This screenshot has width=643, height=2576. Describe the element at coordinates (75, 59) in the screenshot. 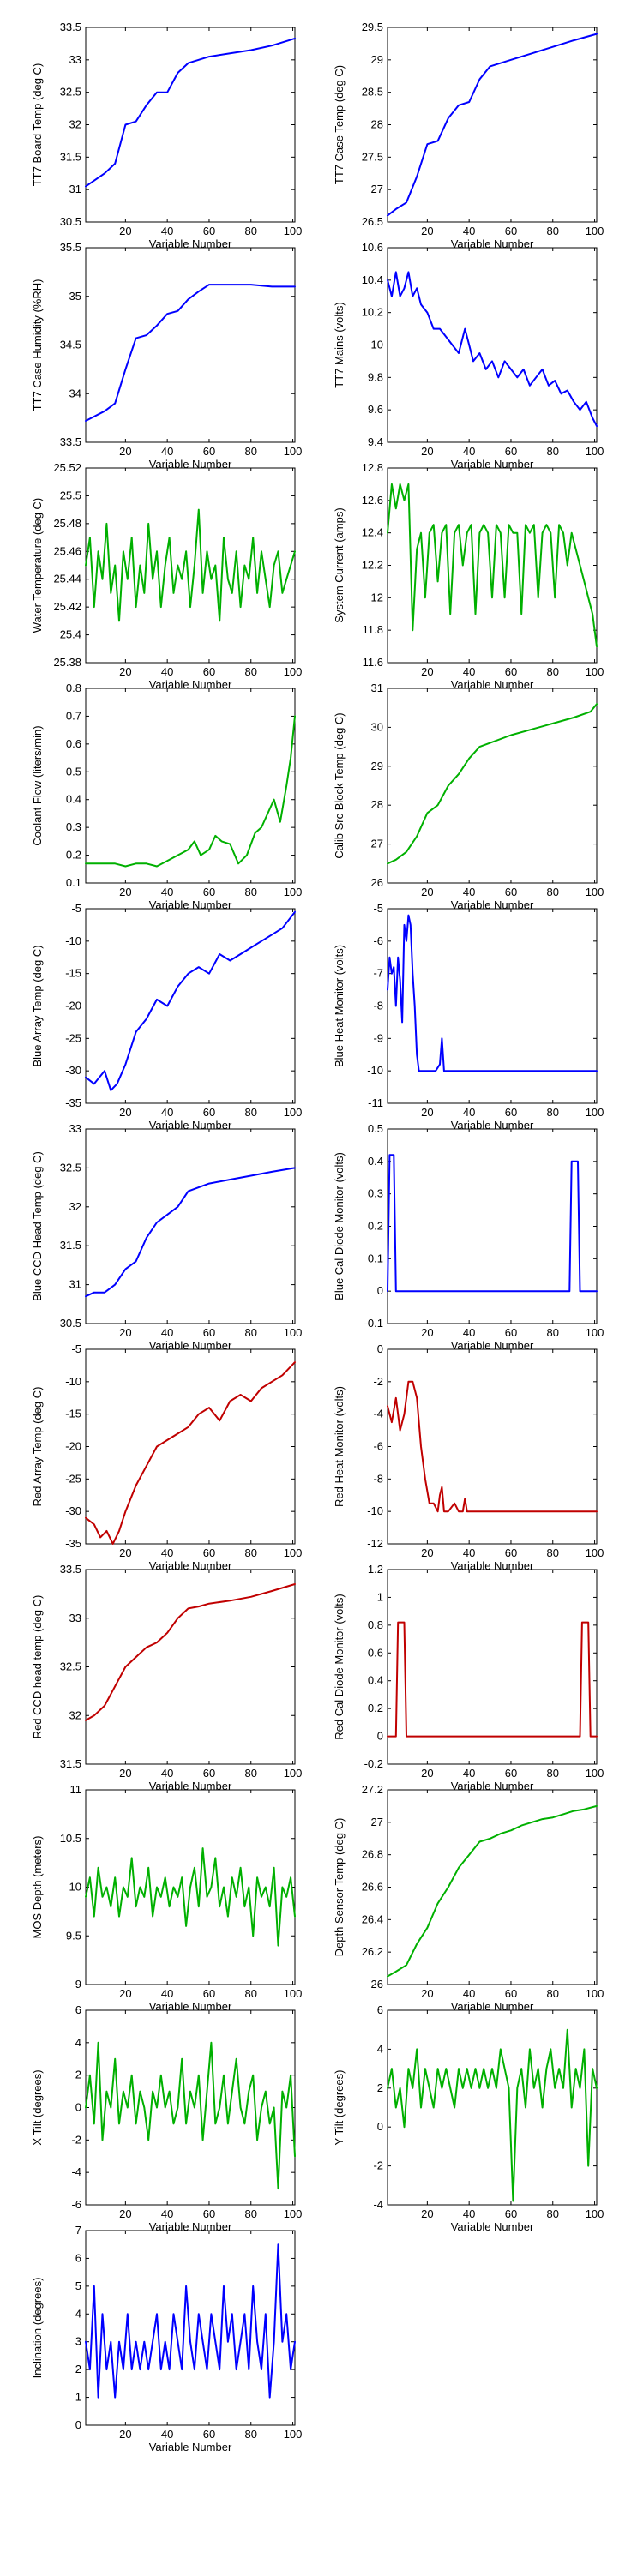

I see `y-tick-label: 33` at that location.